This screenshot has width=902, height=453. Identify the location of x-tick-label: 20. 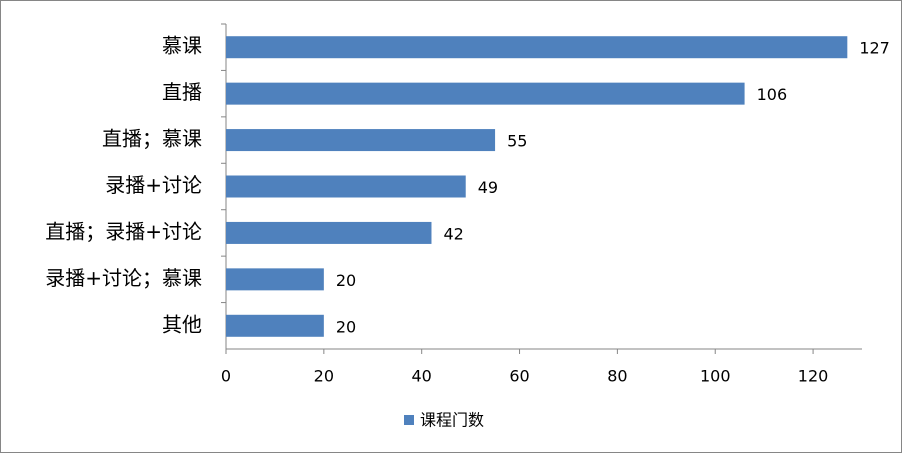
(324, 376).